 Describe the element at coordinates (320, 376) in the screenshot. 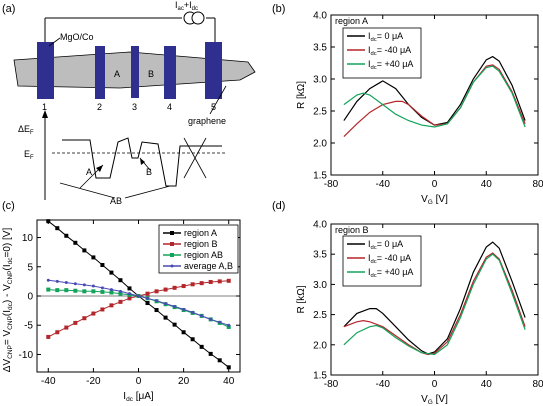

I see `chart-d-ytick-label: 1.5` at that location.